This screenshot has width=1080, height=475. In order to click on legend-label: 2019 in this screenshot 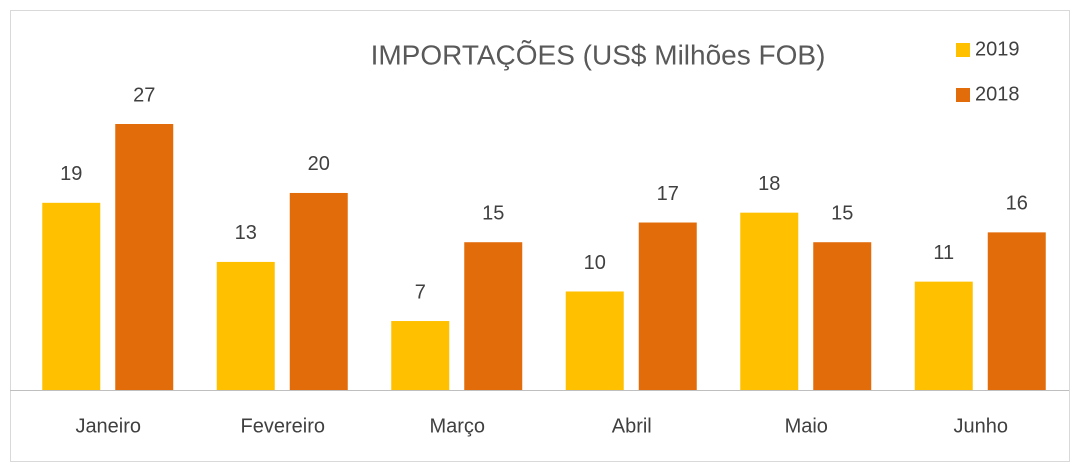, I will do `click(997, 49)`.